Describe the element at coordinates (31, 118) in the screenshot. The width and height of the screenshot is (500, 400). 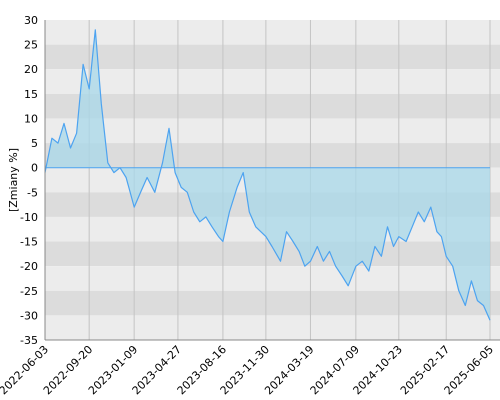
I see `y-tick-label: 10` at that location.